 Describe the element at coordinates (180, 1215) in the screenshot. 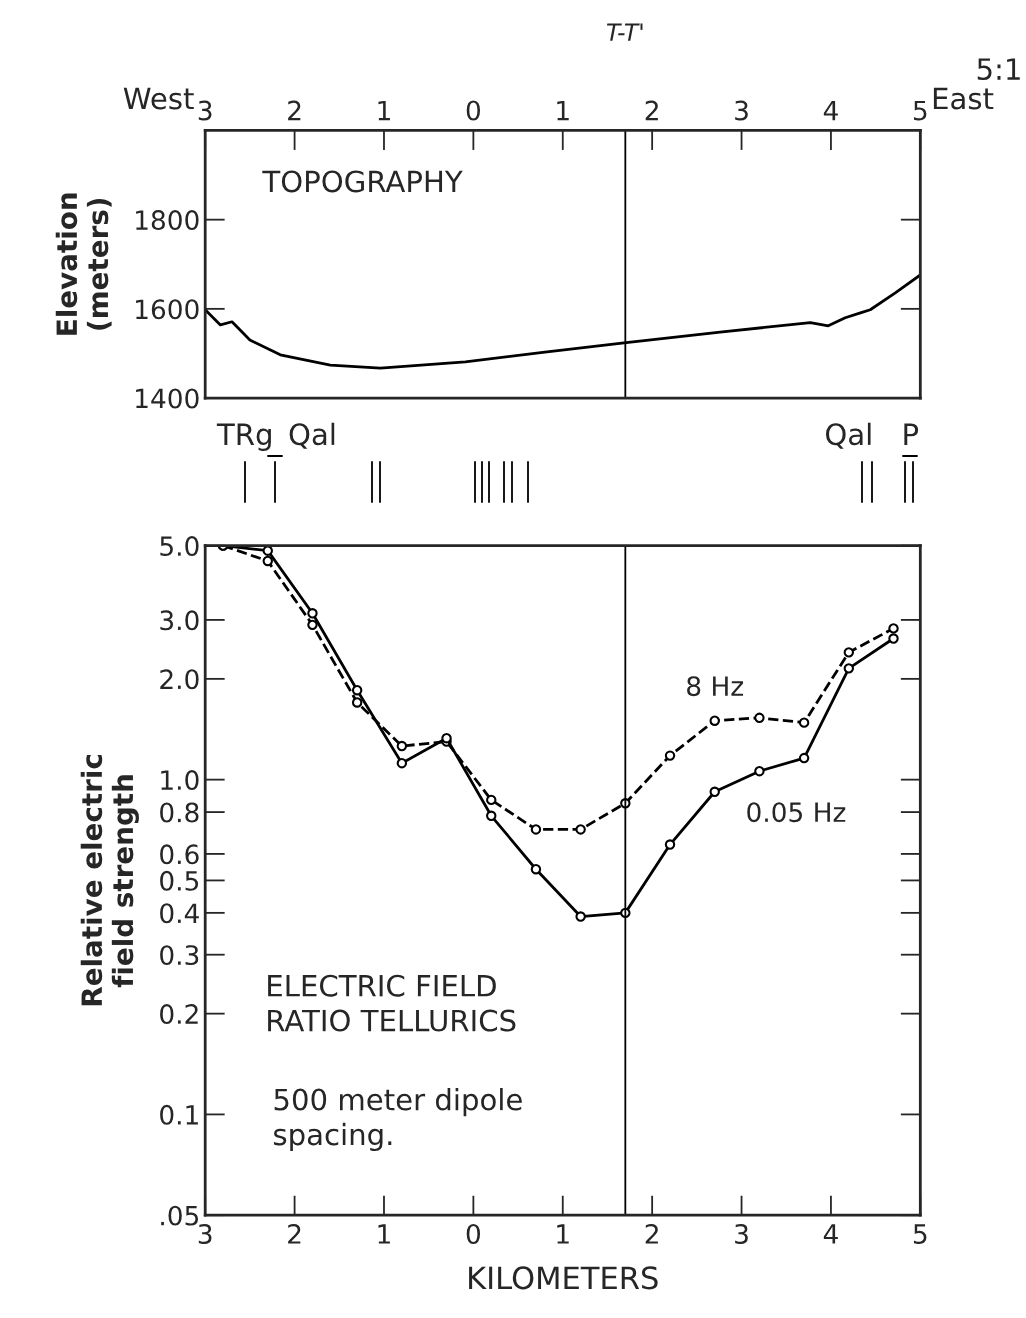

I see `y-tick-label: .05` at that location.